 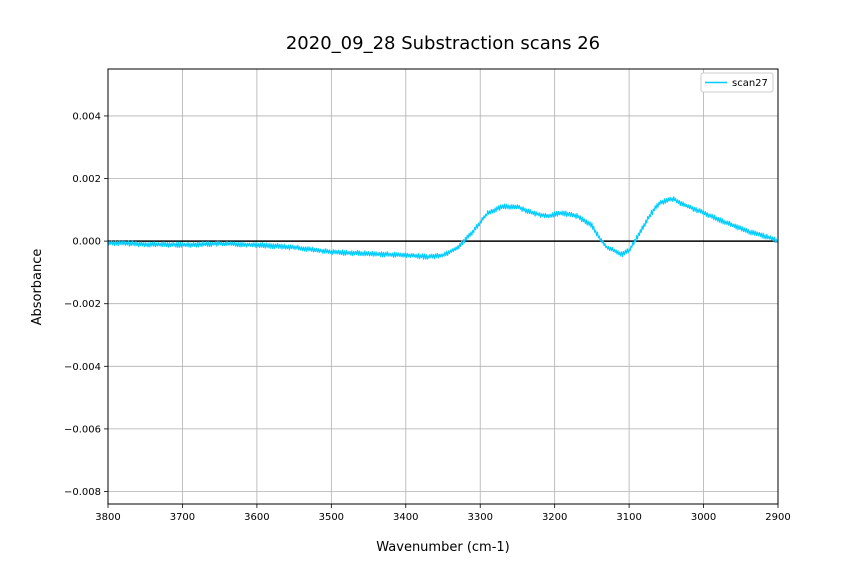 What do you see at coordinates (82, 429) in the screenshot?
I see `y-tick-label: −0.006` at bounding box center [82, 429].